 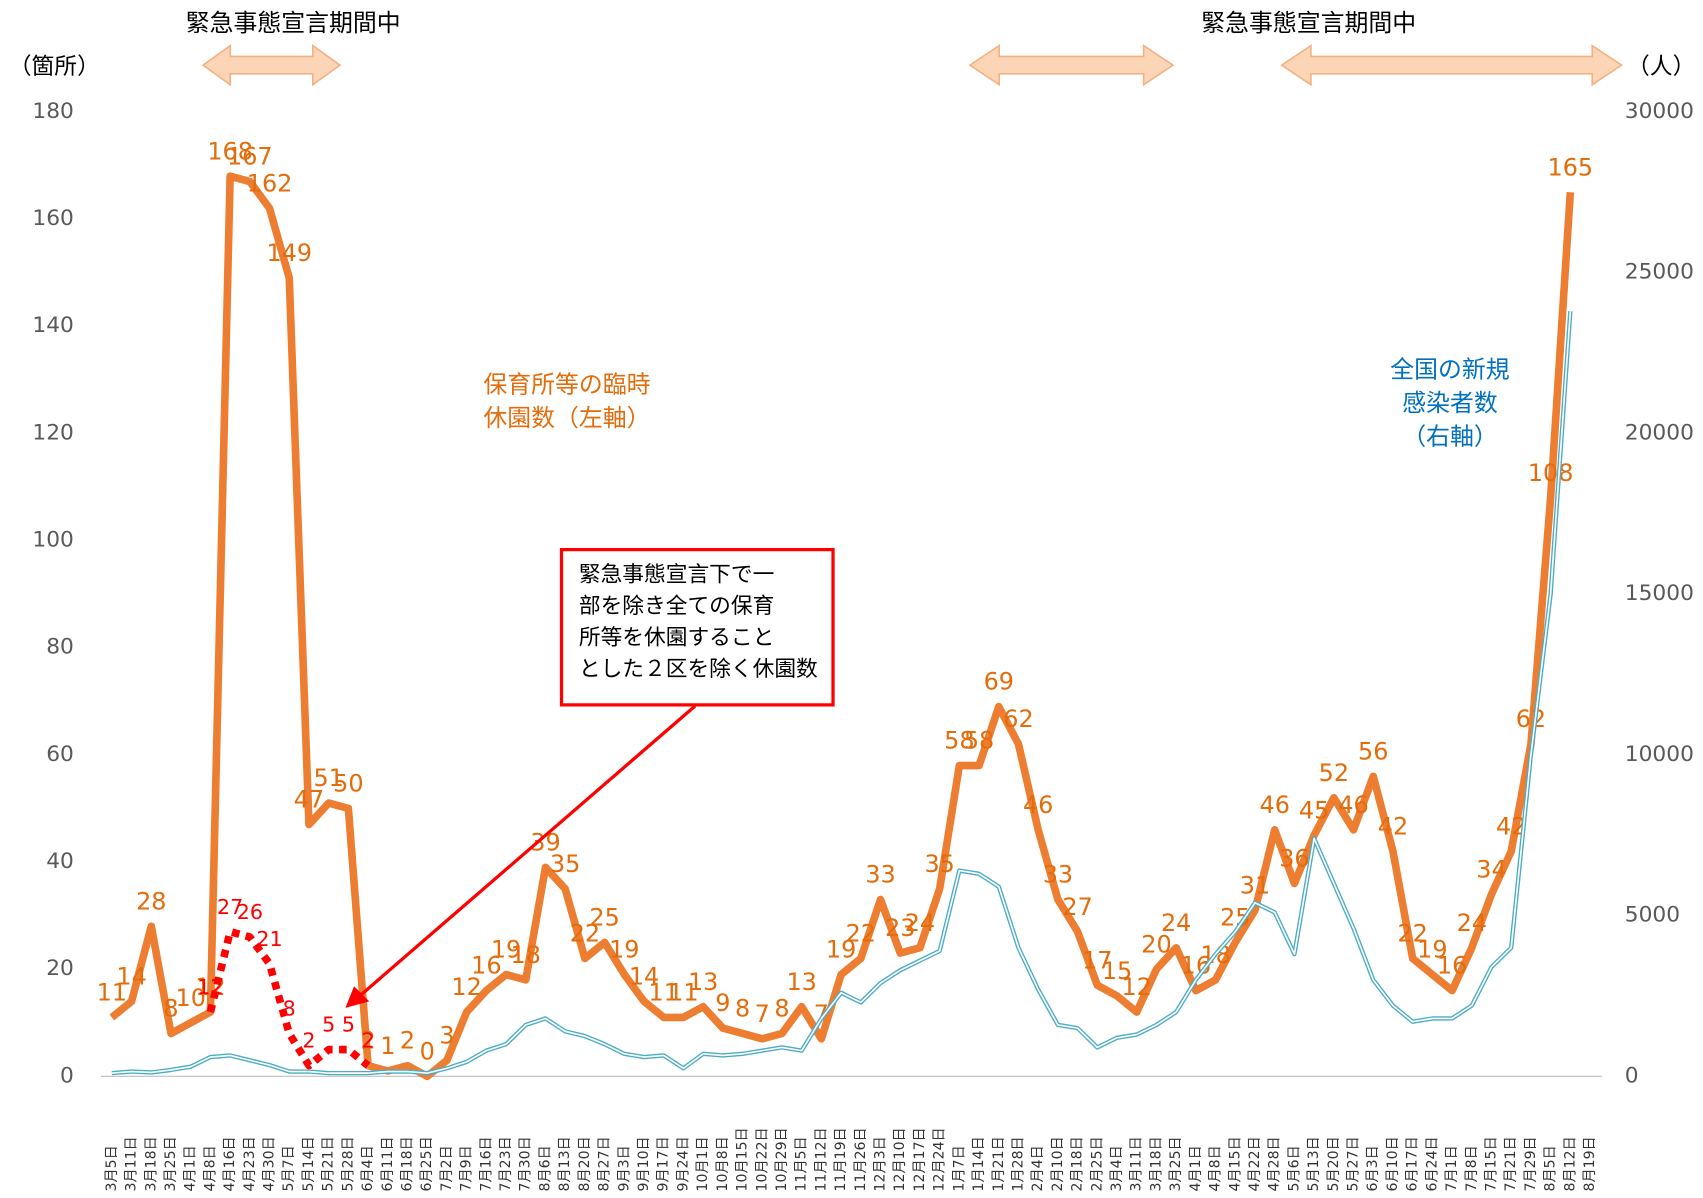 What do you see at coordinates (387, 1046) in the screenshot?
I see `data-label: 1` at bounding box center [387, 1046].